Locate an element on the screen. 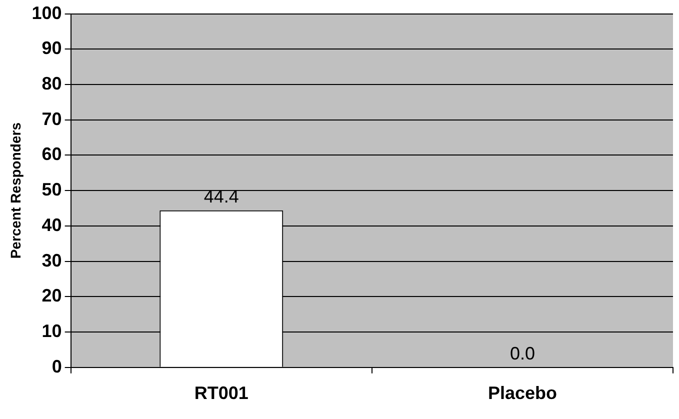 This screenshot has height=419, width=679. x-tick-label: RT001 is located at coordinates (221, 393).